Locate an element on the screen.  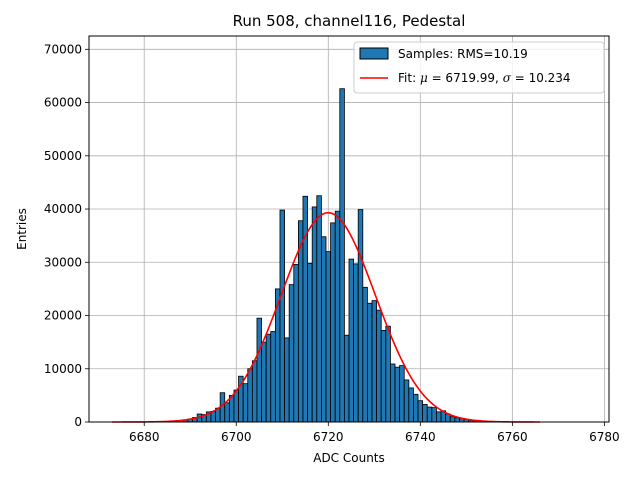
x-tick-label: 6780 is located at coordinates (604, 437).